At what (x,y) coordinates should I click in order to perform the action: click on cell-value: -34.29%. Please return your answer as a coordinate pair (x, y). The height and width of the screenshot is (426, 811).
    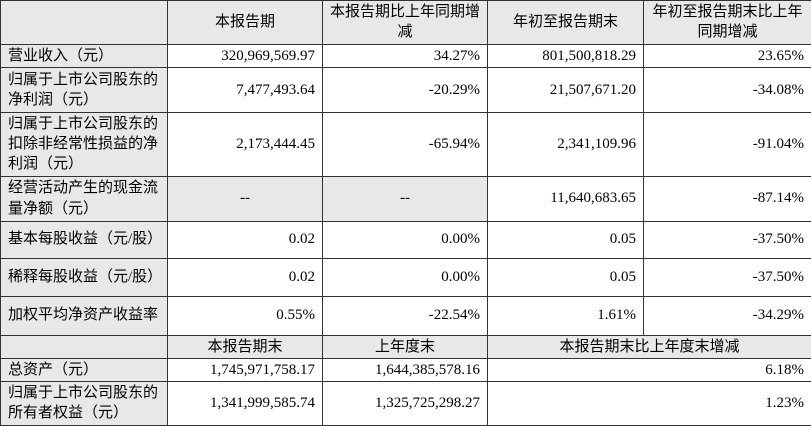
    Looking at the image, I should click on (727, 315).